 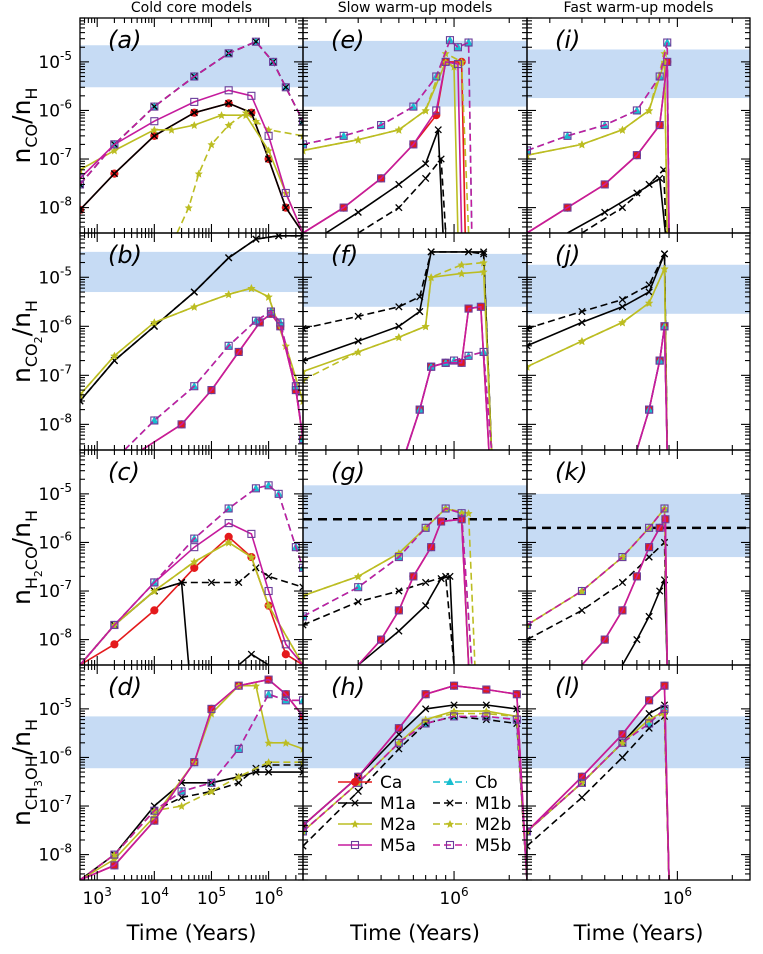 I want to click on legend-entry-M5a: M5a, so click(x=377, y=846).